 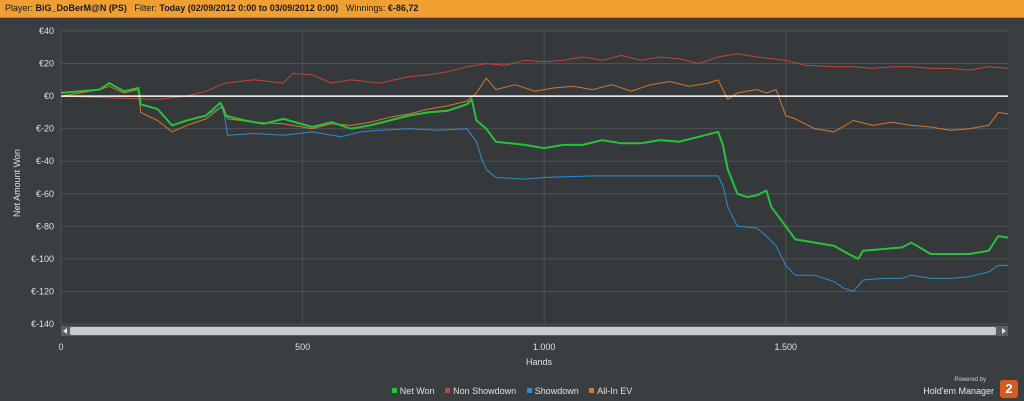 I want to click on y-tick-label: €-140, so click(x=42, y=324).